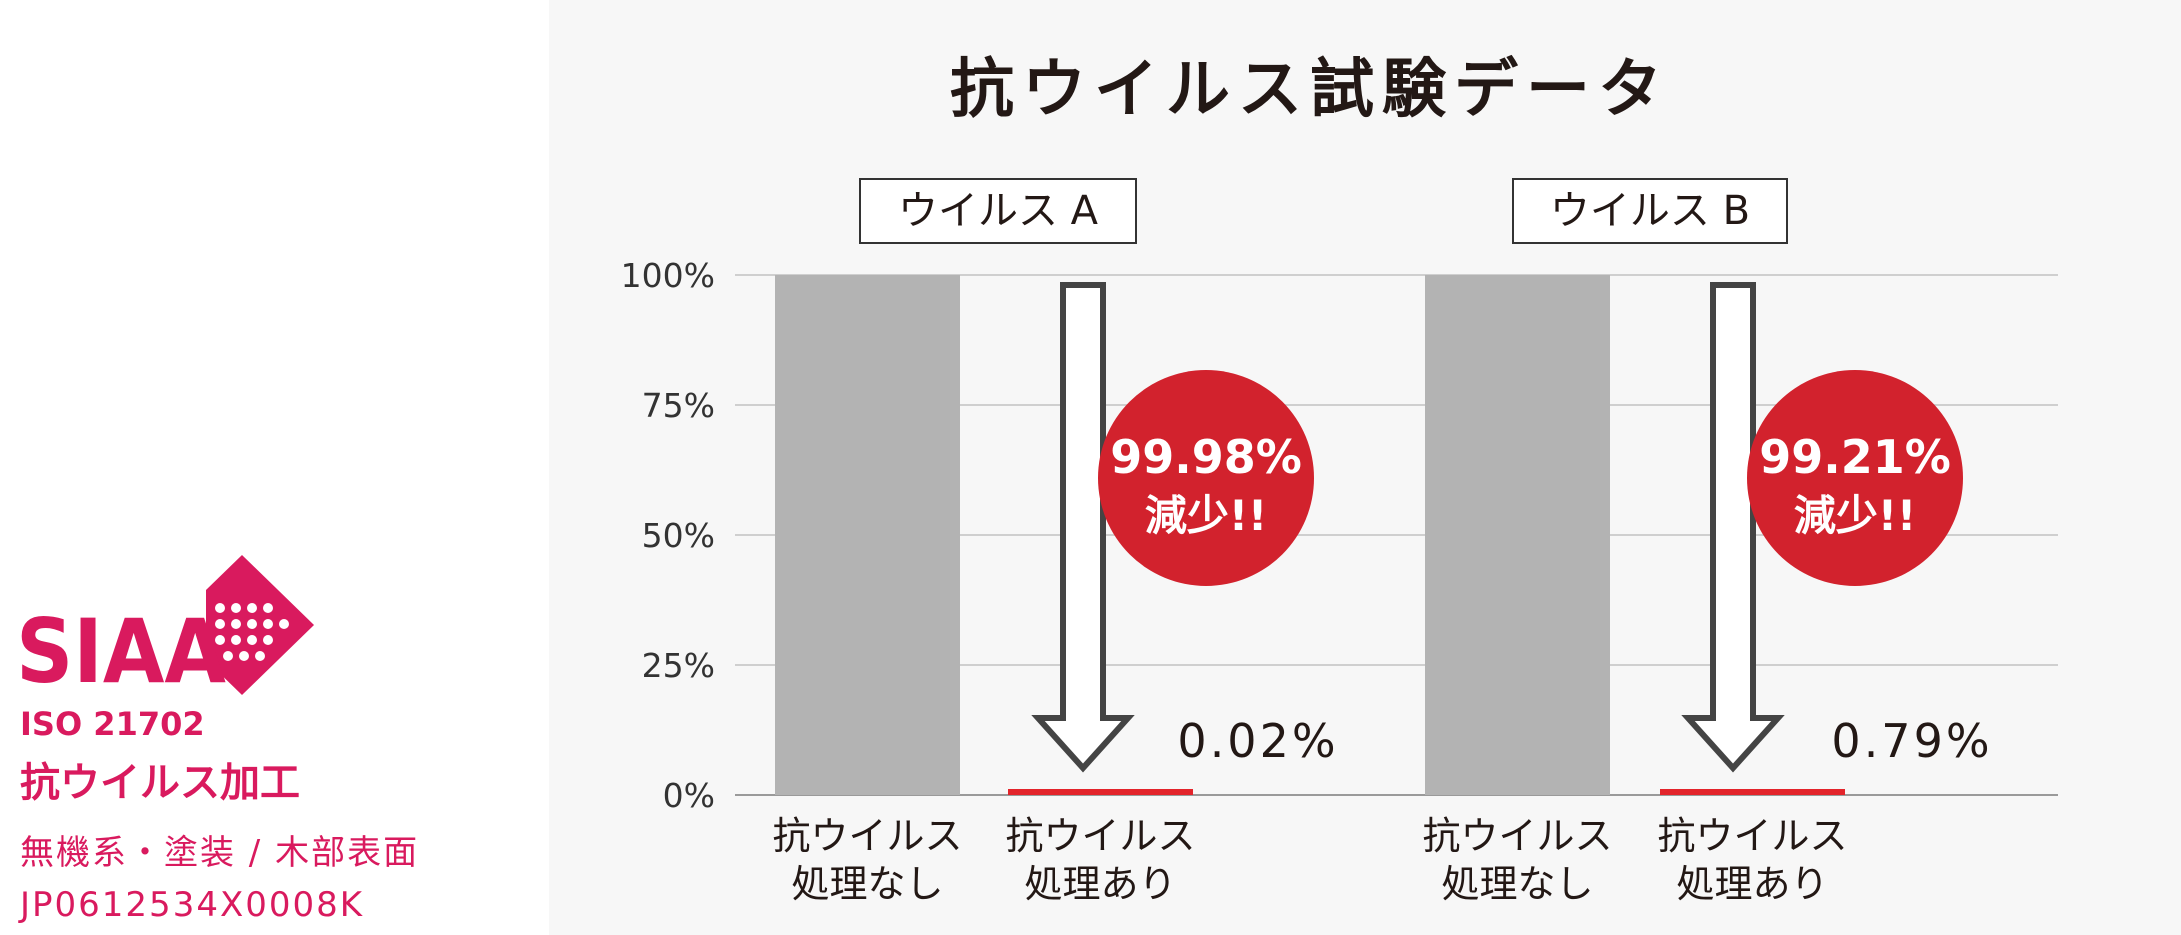 Image resolution: width=2181 pixels, height=935 pixels. What do you see at coordinates (1100, 792) in the screenshot?
I see `bar-treated-a` at bounding box center [1100, 792].